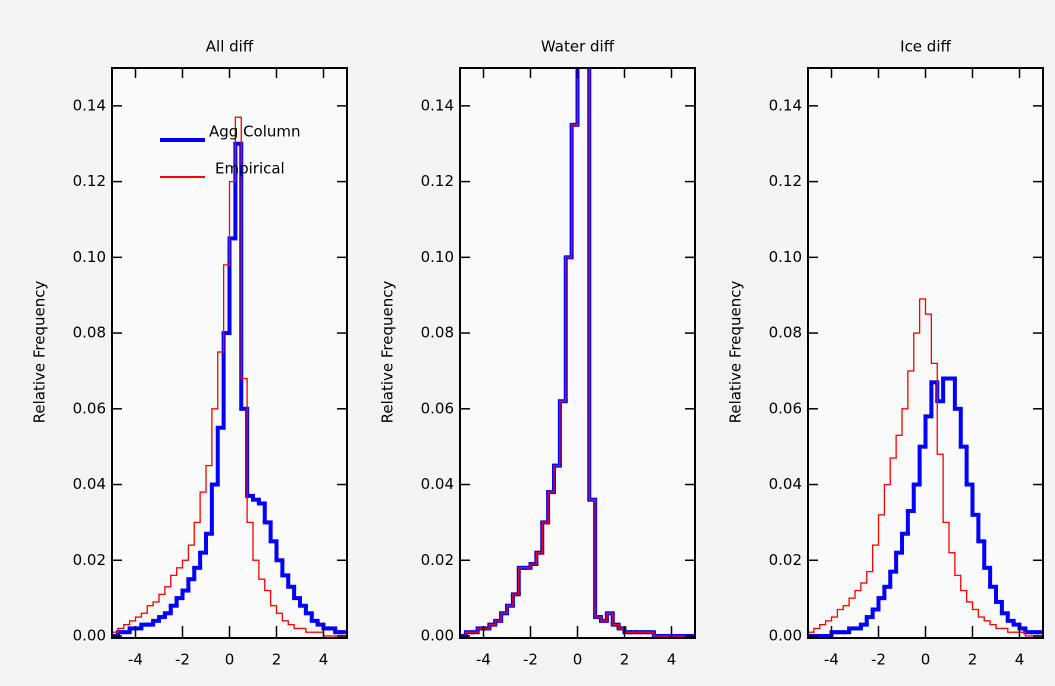 This screenshot has width=1055, height=686. I want to click on legend-label: Agg Column, so click(255, 132).